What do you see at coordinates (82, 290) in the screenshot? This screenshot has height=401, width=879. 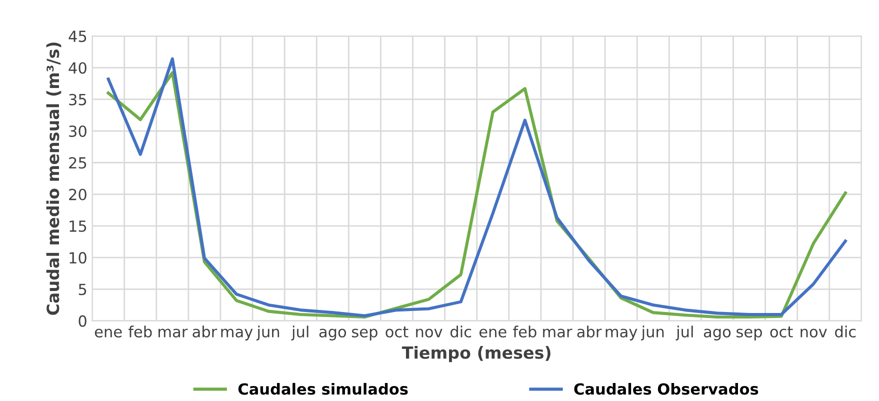 I see `y-tick-label: 5` at bounding box center [82, 290].